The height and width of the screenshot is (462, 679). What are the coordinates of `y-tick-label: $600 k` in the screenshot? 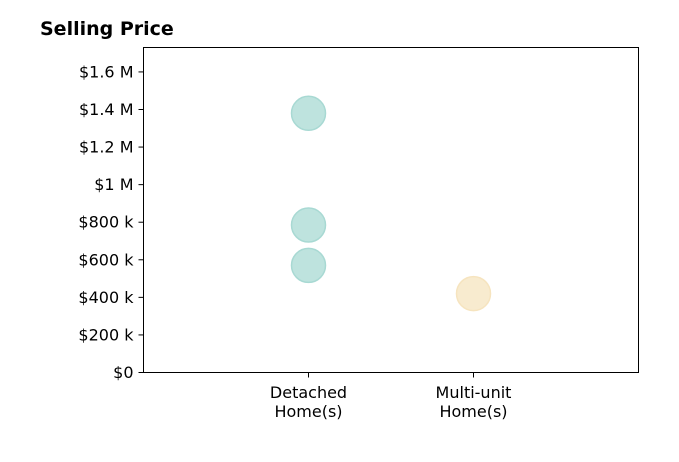 It's located at (106, 259).